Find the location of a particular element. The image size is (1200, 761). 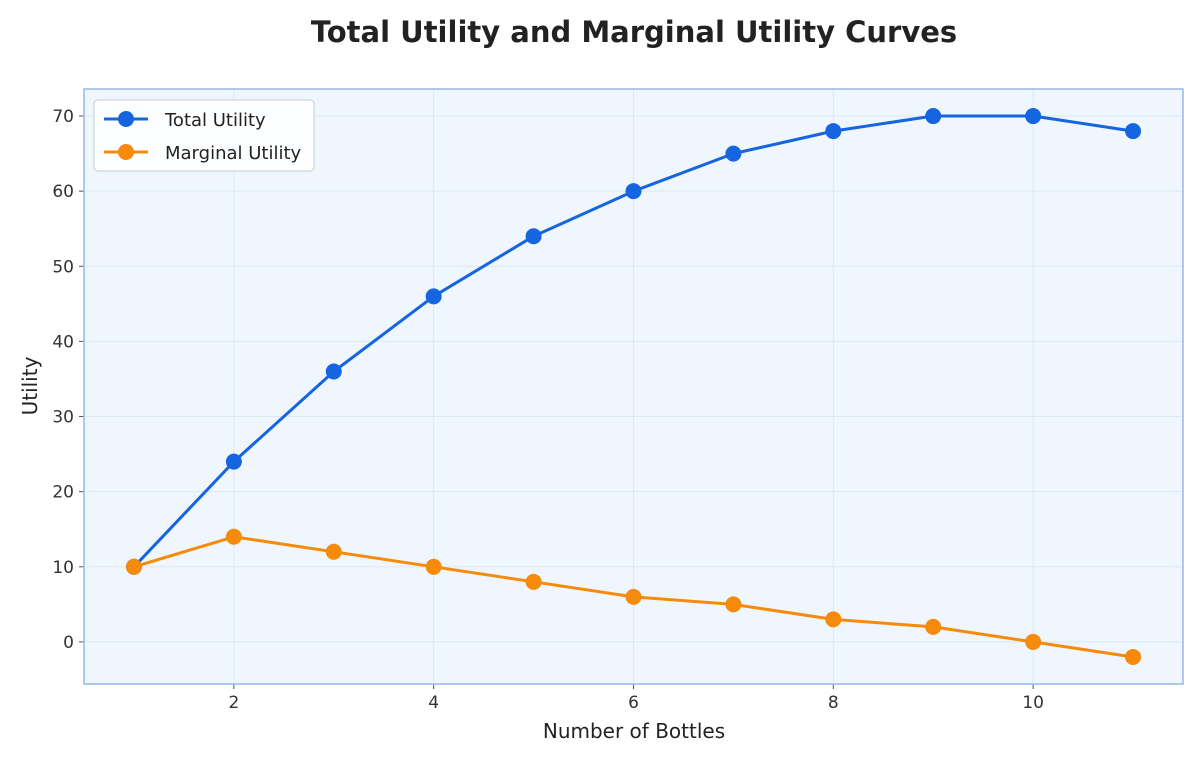

x-tick-label: 10 is located at coordinates (1033, 703).